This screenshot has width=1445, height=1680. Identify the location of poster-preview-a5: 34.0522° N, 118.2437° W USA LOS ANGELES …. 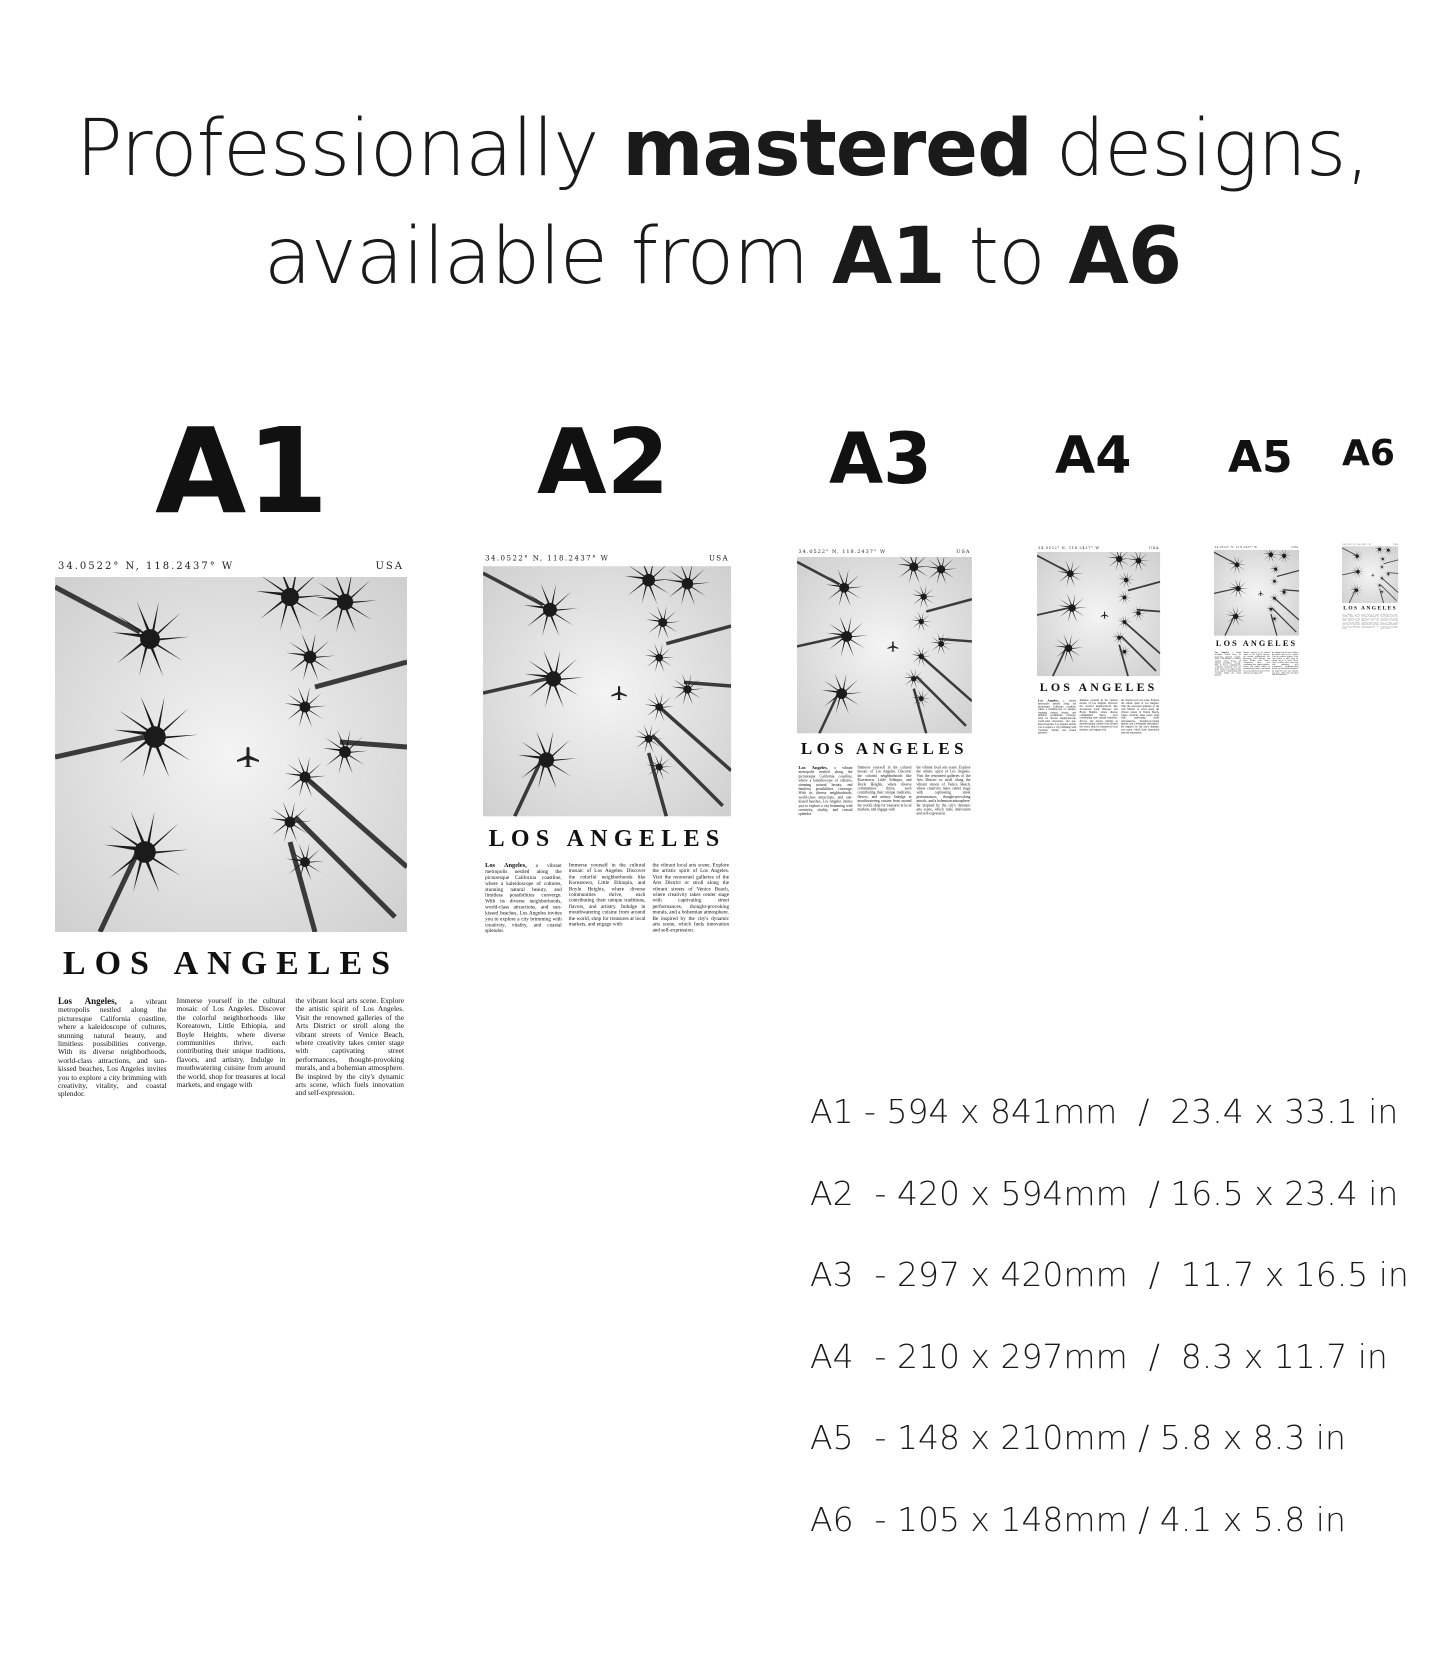
(1257, 610).